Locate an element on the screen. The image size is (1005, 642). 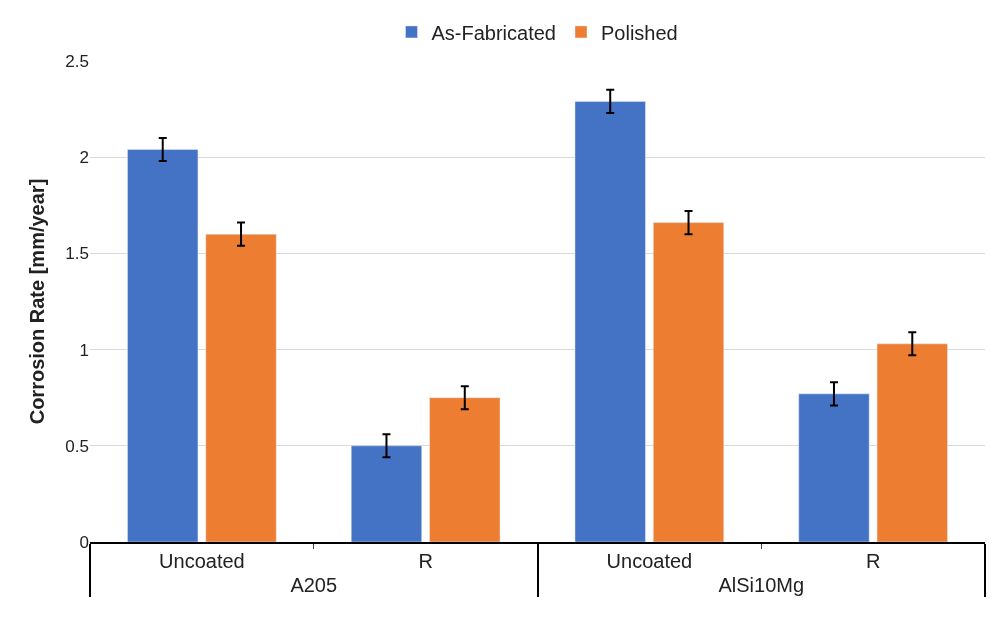
y-tick-label: 2.5 is located at coordinates (77, 61).